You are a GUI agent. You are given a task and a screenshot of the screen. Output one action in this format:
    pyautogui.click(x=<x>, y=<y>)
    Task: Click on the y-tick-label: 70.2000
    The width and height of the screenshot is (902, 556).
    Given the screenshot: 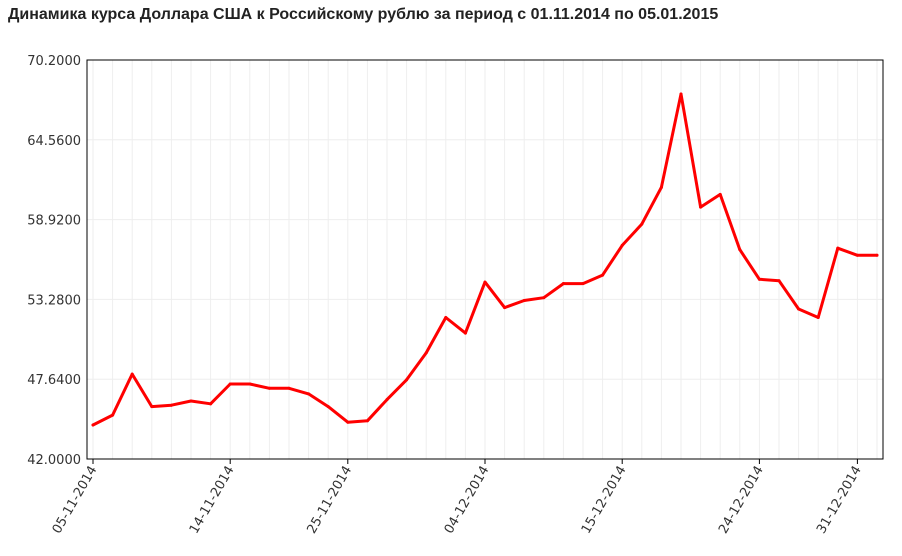 What is the action you would take?
    pyautogui.click(x=54, y=61)
    